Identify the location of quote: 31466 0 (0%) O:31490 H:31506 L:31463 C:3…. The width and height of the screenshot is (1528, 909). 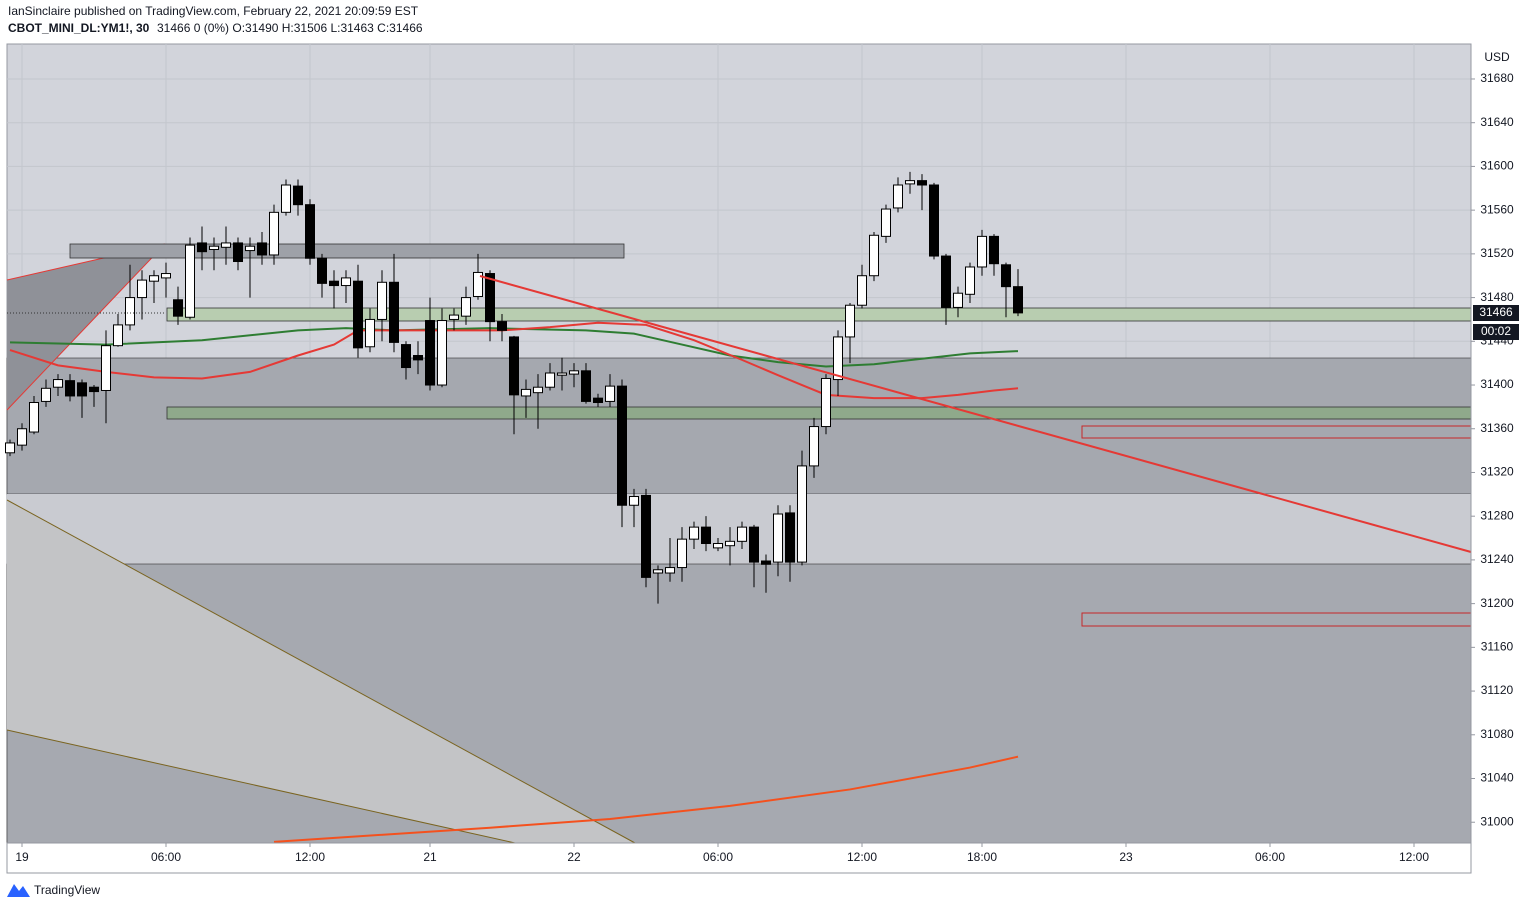
(290, 28).